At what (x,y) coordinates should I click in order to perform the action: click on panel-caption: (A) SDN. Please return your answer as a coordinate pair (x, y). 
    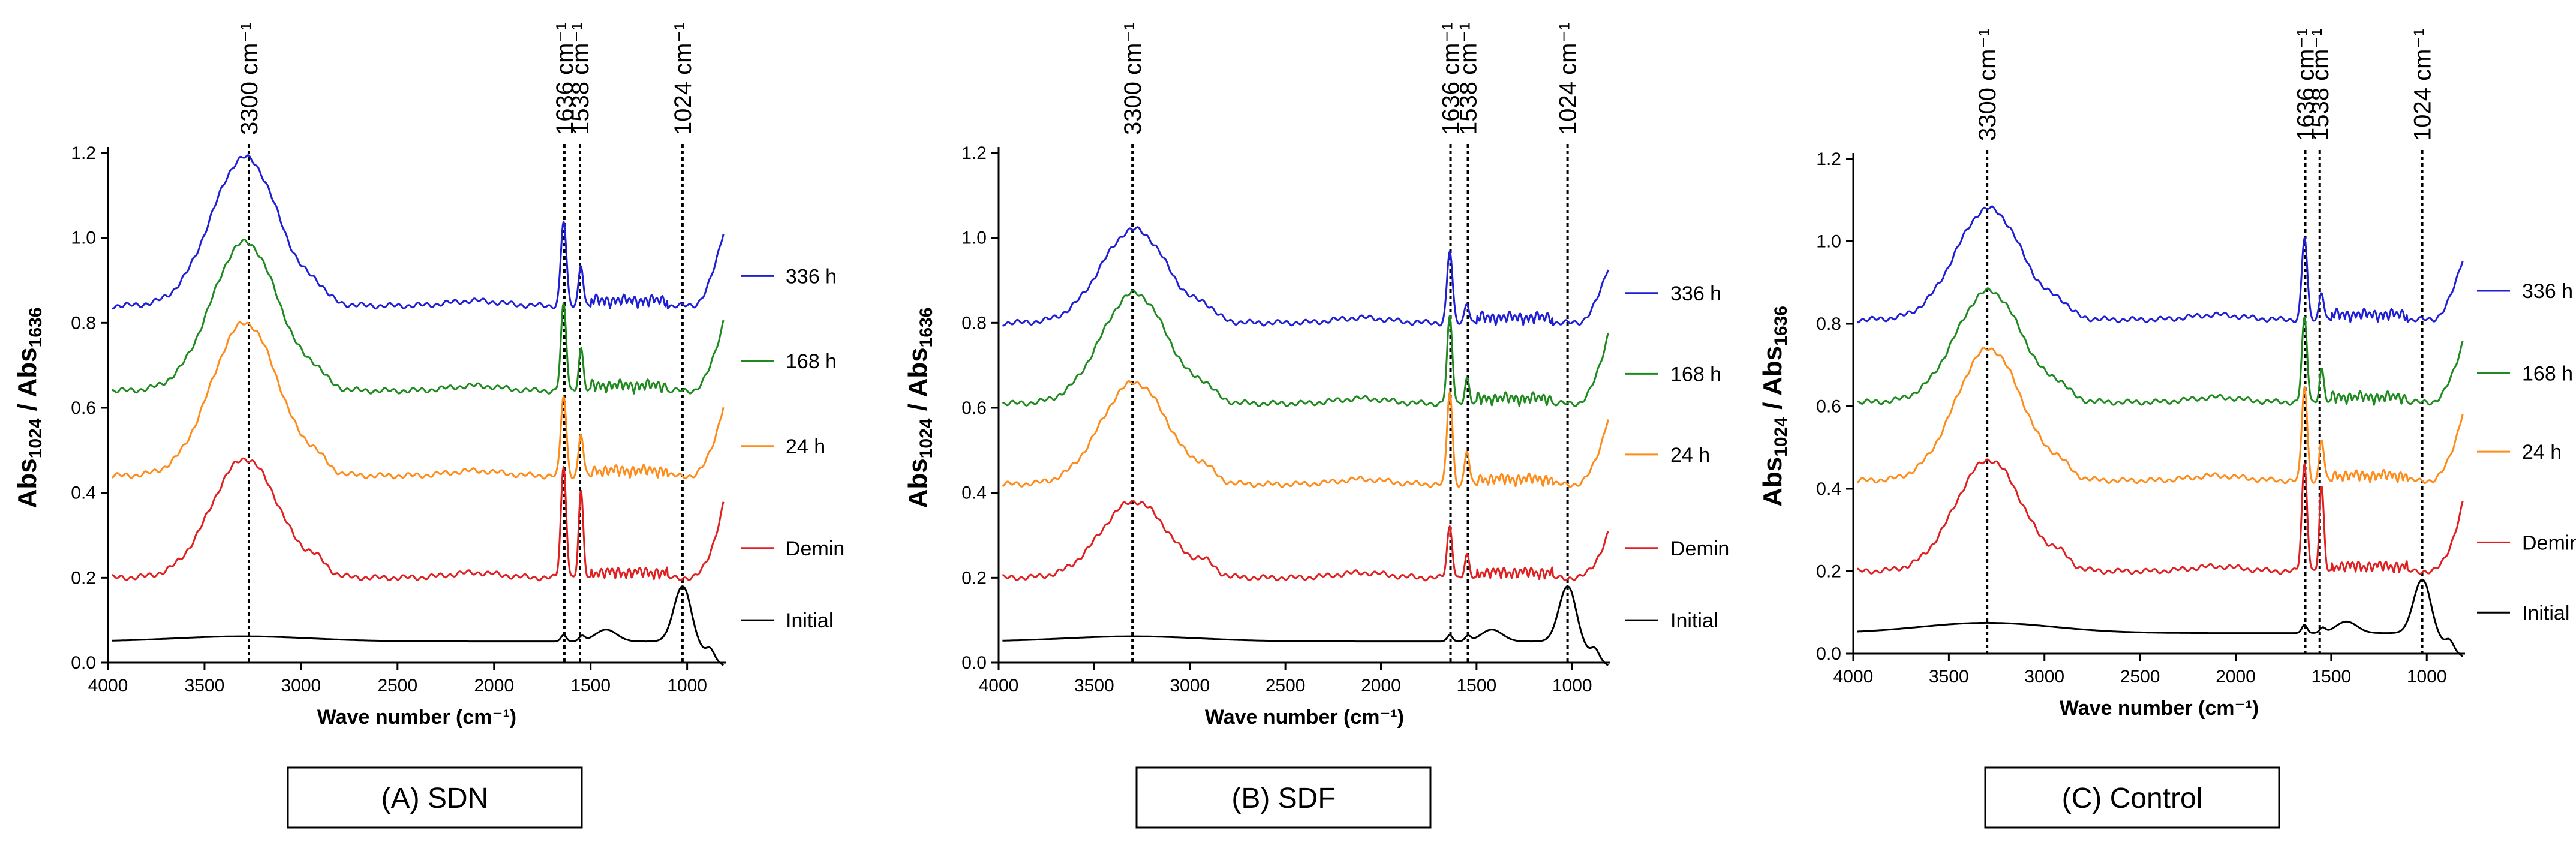
    Looking at the image, I should click on (435, 798).